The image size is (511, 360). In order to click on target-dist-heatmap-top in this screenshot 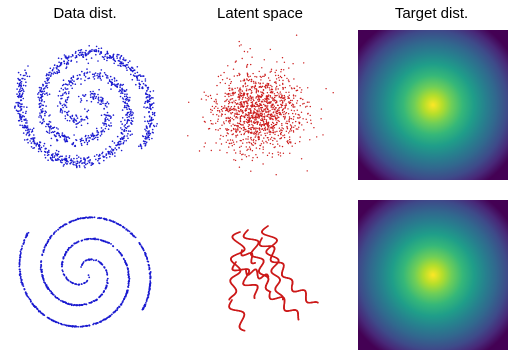, I will do `click(433, 105)`.